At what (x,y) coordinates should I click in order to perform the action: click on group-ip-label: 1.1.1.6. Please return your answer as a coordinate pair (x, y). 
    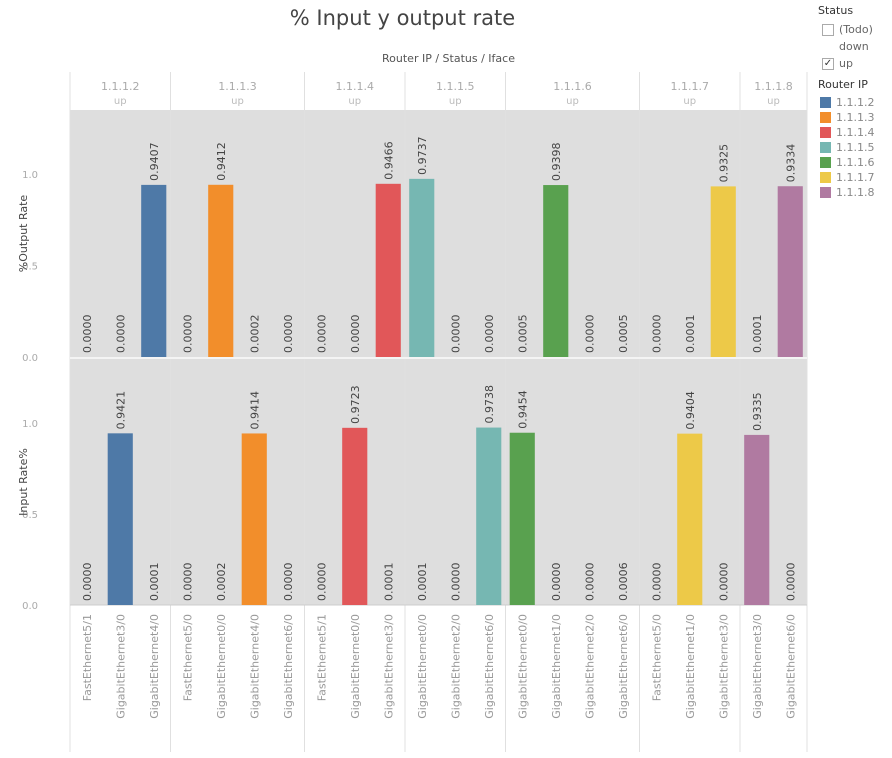
    Looking at the image, I should click on (572, 86).